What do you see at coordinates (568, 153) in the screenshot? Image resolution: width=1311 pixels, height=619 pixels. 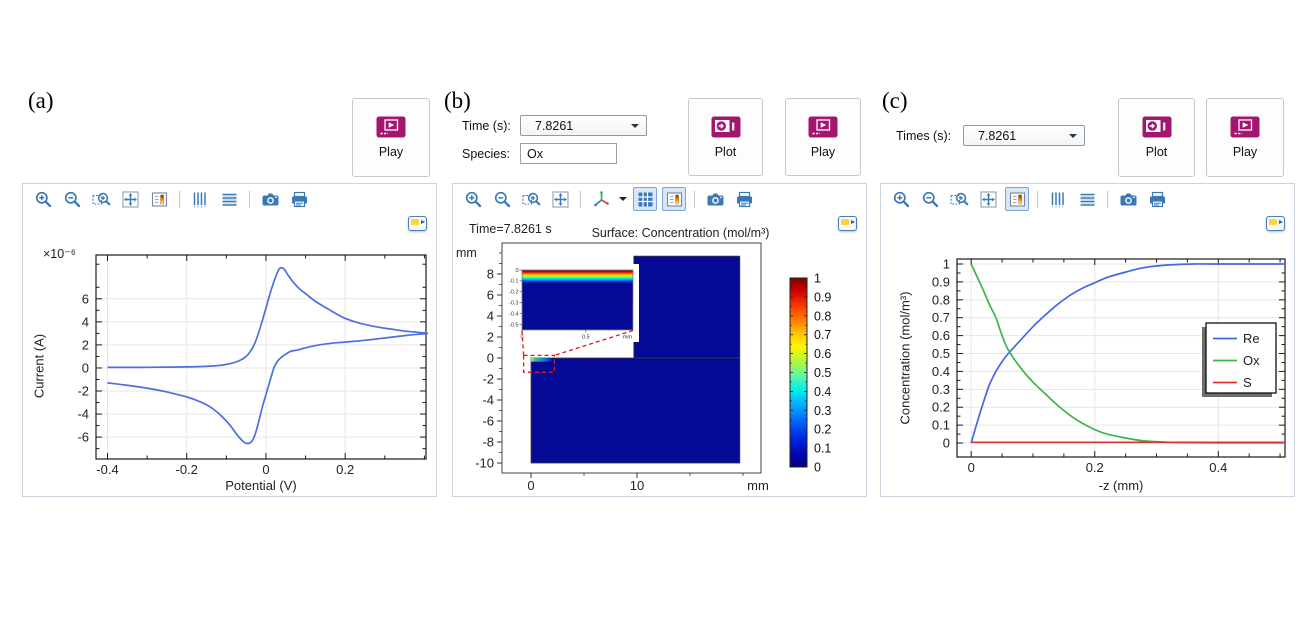 I see `species-input` at bounding box center [568, 153].